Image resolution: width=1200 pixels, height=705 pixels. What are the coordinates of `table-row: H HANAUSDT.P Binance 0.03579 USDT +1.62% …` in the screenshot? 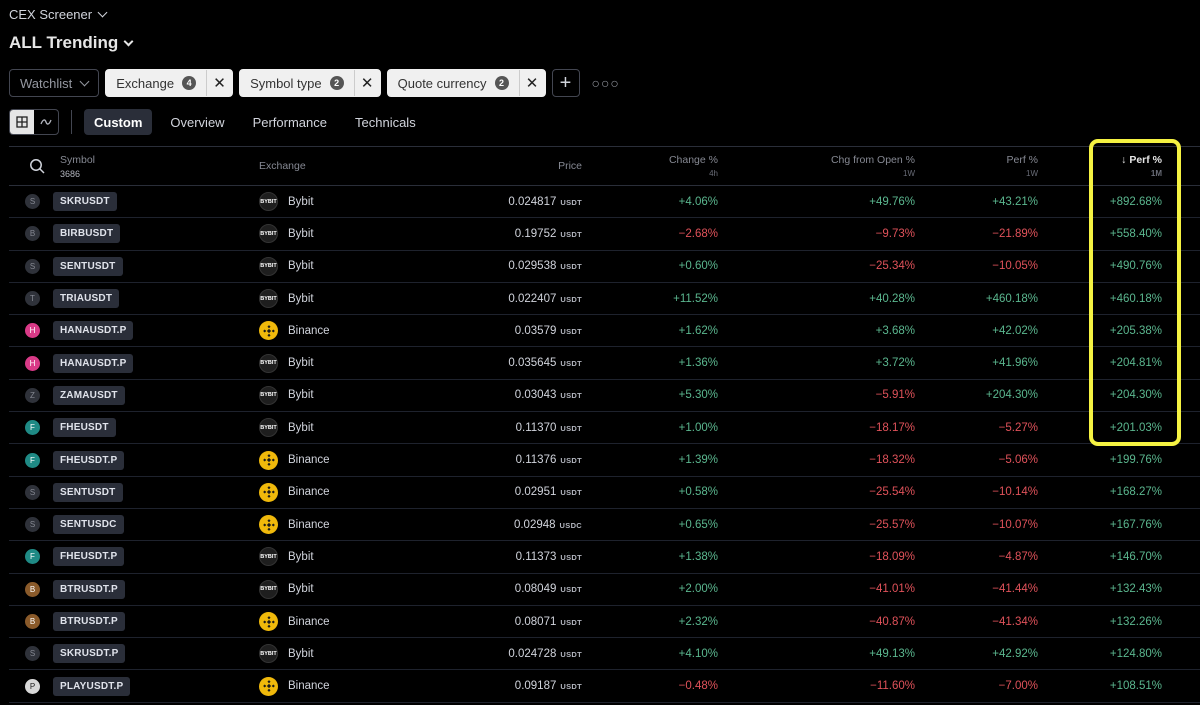 It's located at (604, 331).